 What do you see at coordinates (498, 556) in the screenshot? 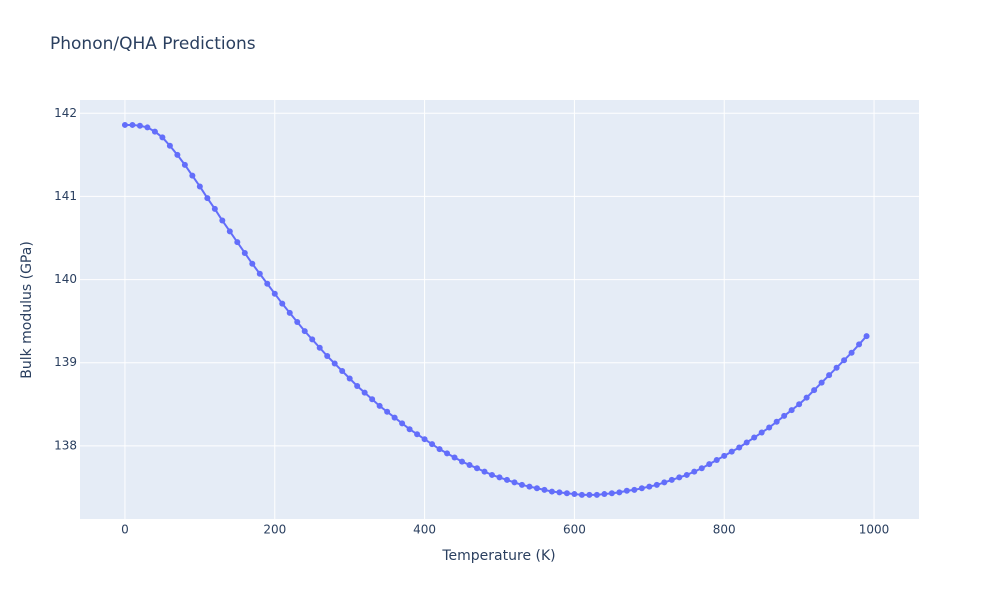
I see `x-axis-label: Temperature (K)` at bounding box center [498, 556].